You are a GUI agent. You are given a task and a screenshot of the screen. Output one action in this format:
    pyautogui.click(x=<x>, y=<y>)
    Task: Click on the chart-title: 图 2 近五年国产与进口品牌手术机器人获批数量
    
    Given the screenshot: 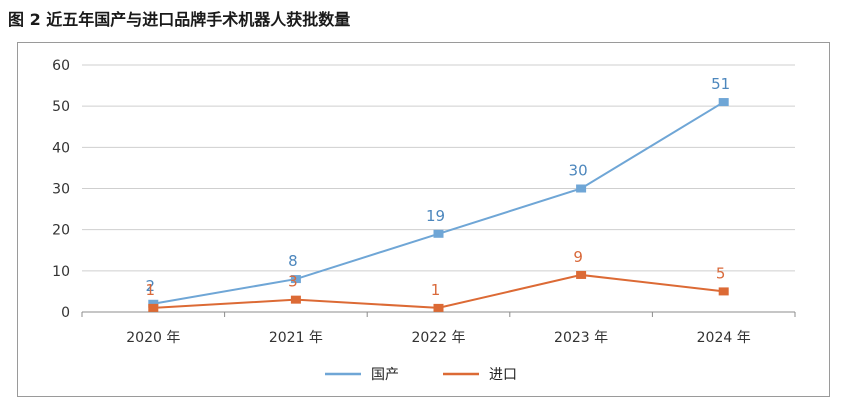 What is the action you would take?
    pyautogui.click(x=179, y=19)
    